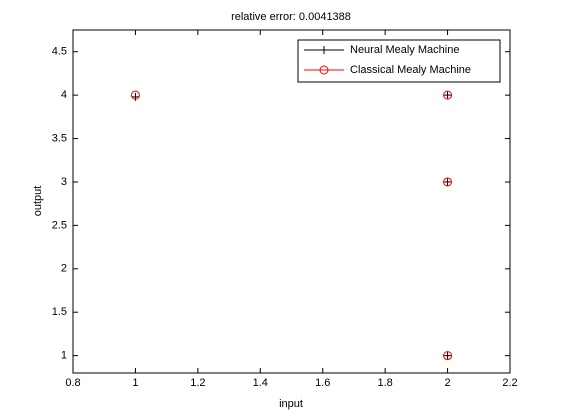 The height and width of the screenshot is (420, 561). What do you see at coordinates (135, 383) in the screenshot?
I see `x-tick-label: 1` at bounding box center [135, 383].